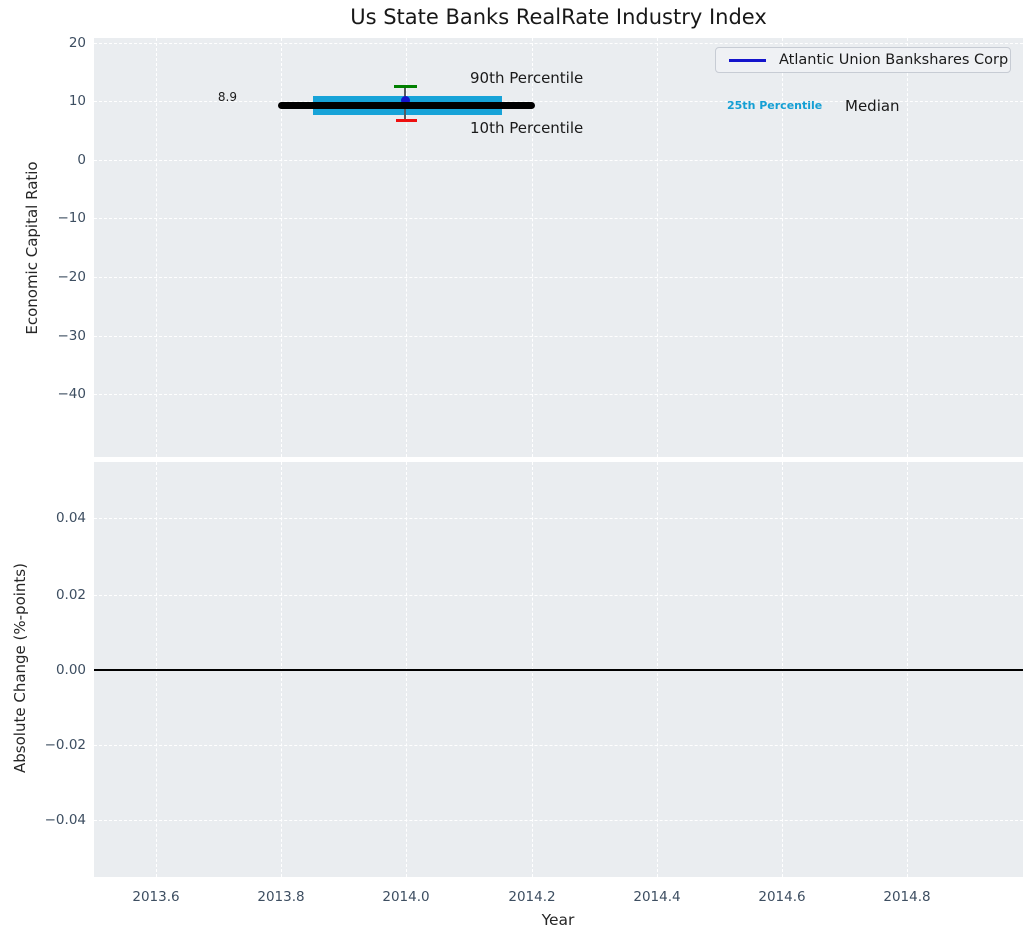 This screenshot has width=1034, height=942. Describe the element at coordinates (405, 100) in the screenshot. I see `company-point` at that location.